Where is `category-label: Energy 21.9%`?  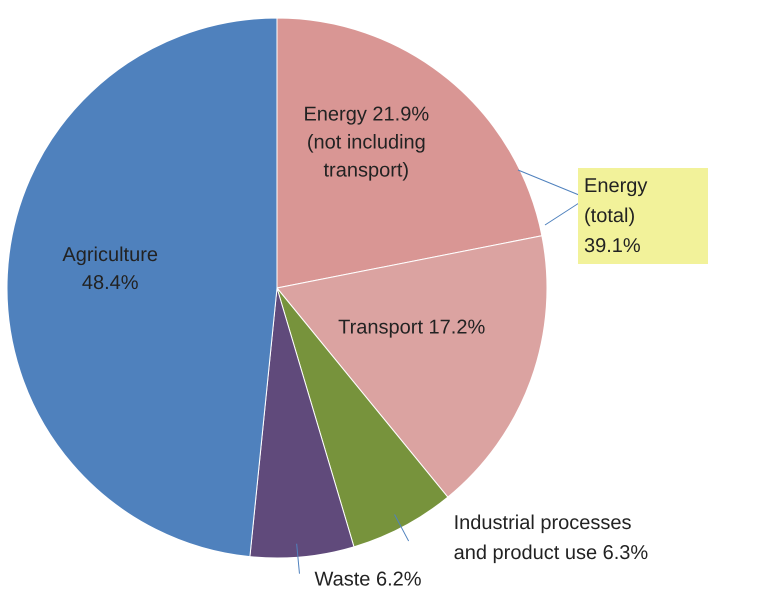
category-label: Energy 21.9% is located at coordinates (366, 114).